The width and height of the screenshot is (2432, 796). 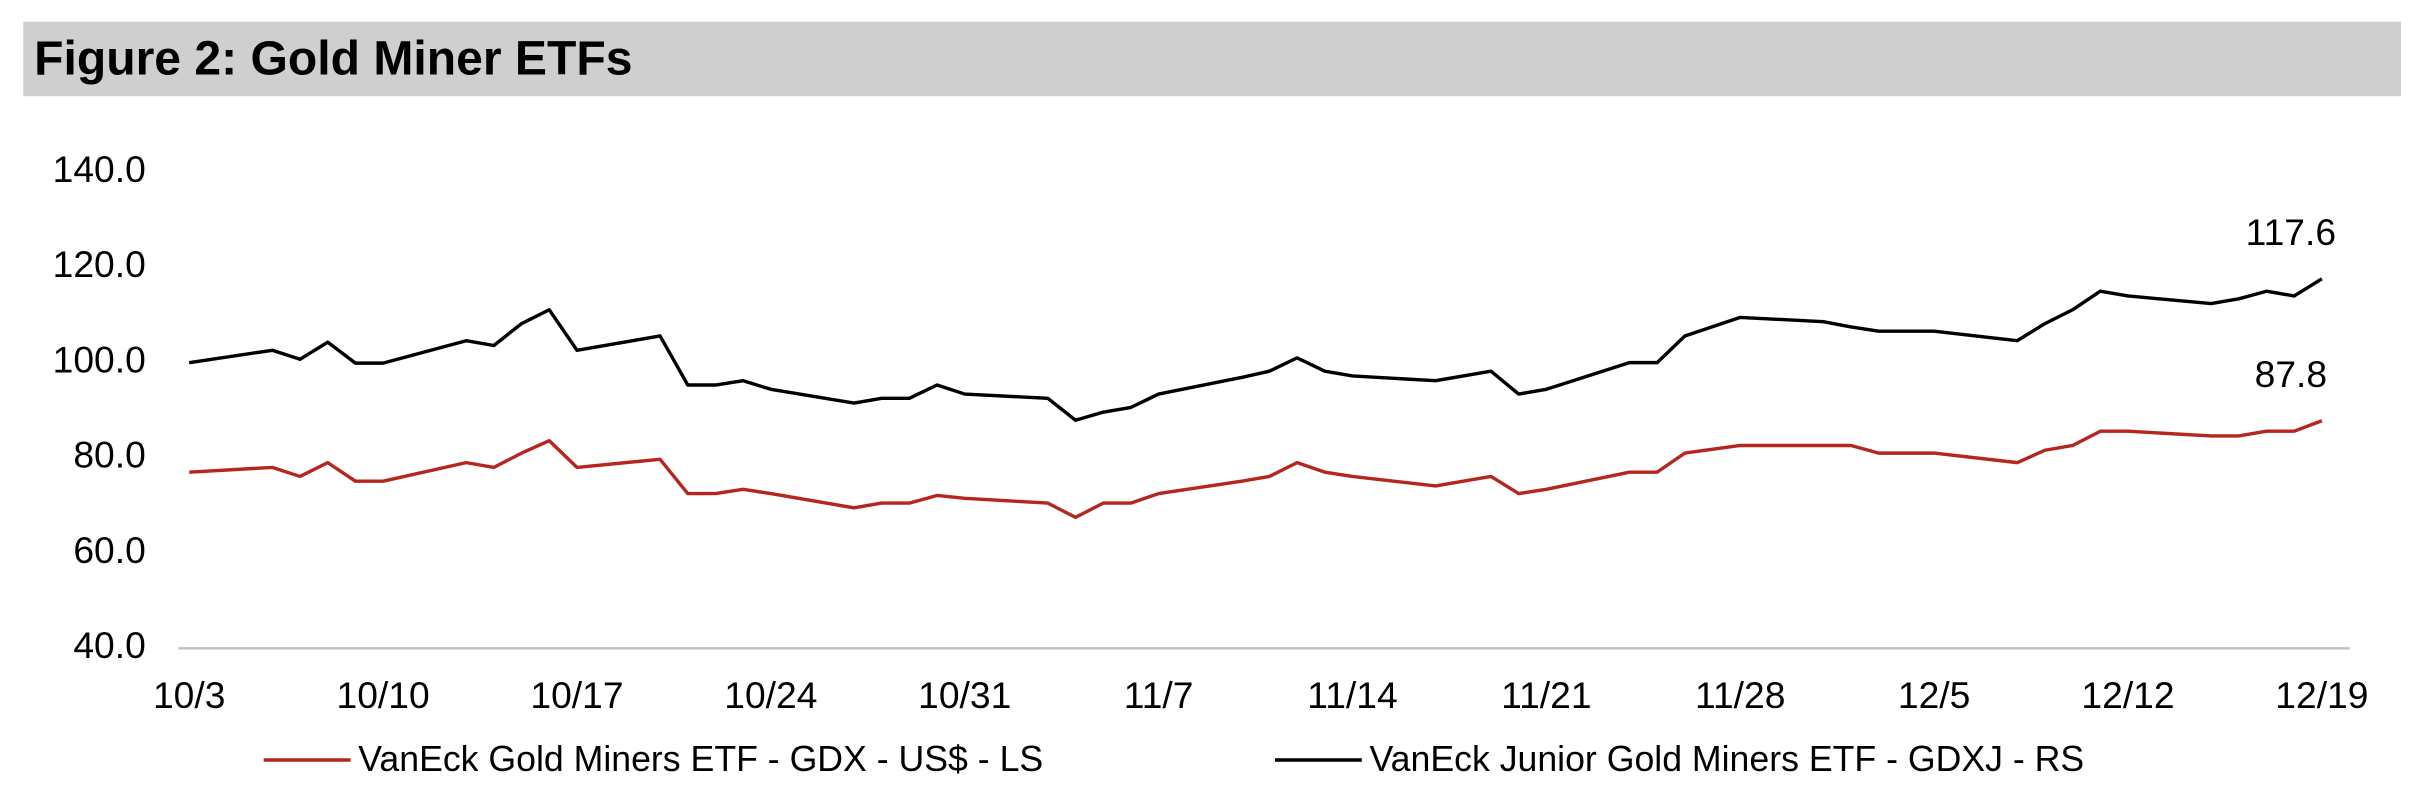 I want to click on y-tick-label: 40.0, so click(x=109, y=645).